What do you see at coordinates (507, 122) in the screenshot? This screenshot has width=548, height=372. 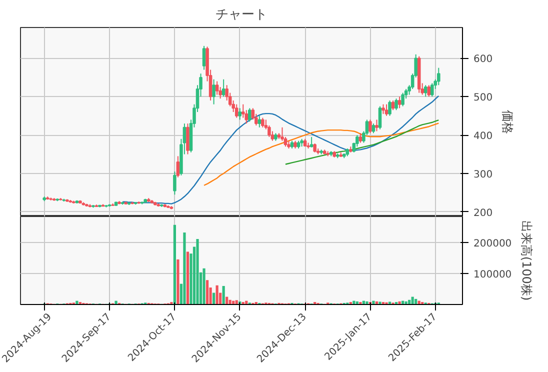 I see `y-axis-title: 価格` at bounding box center [507, 122].